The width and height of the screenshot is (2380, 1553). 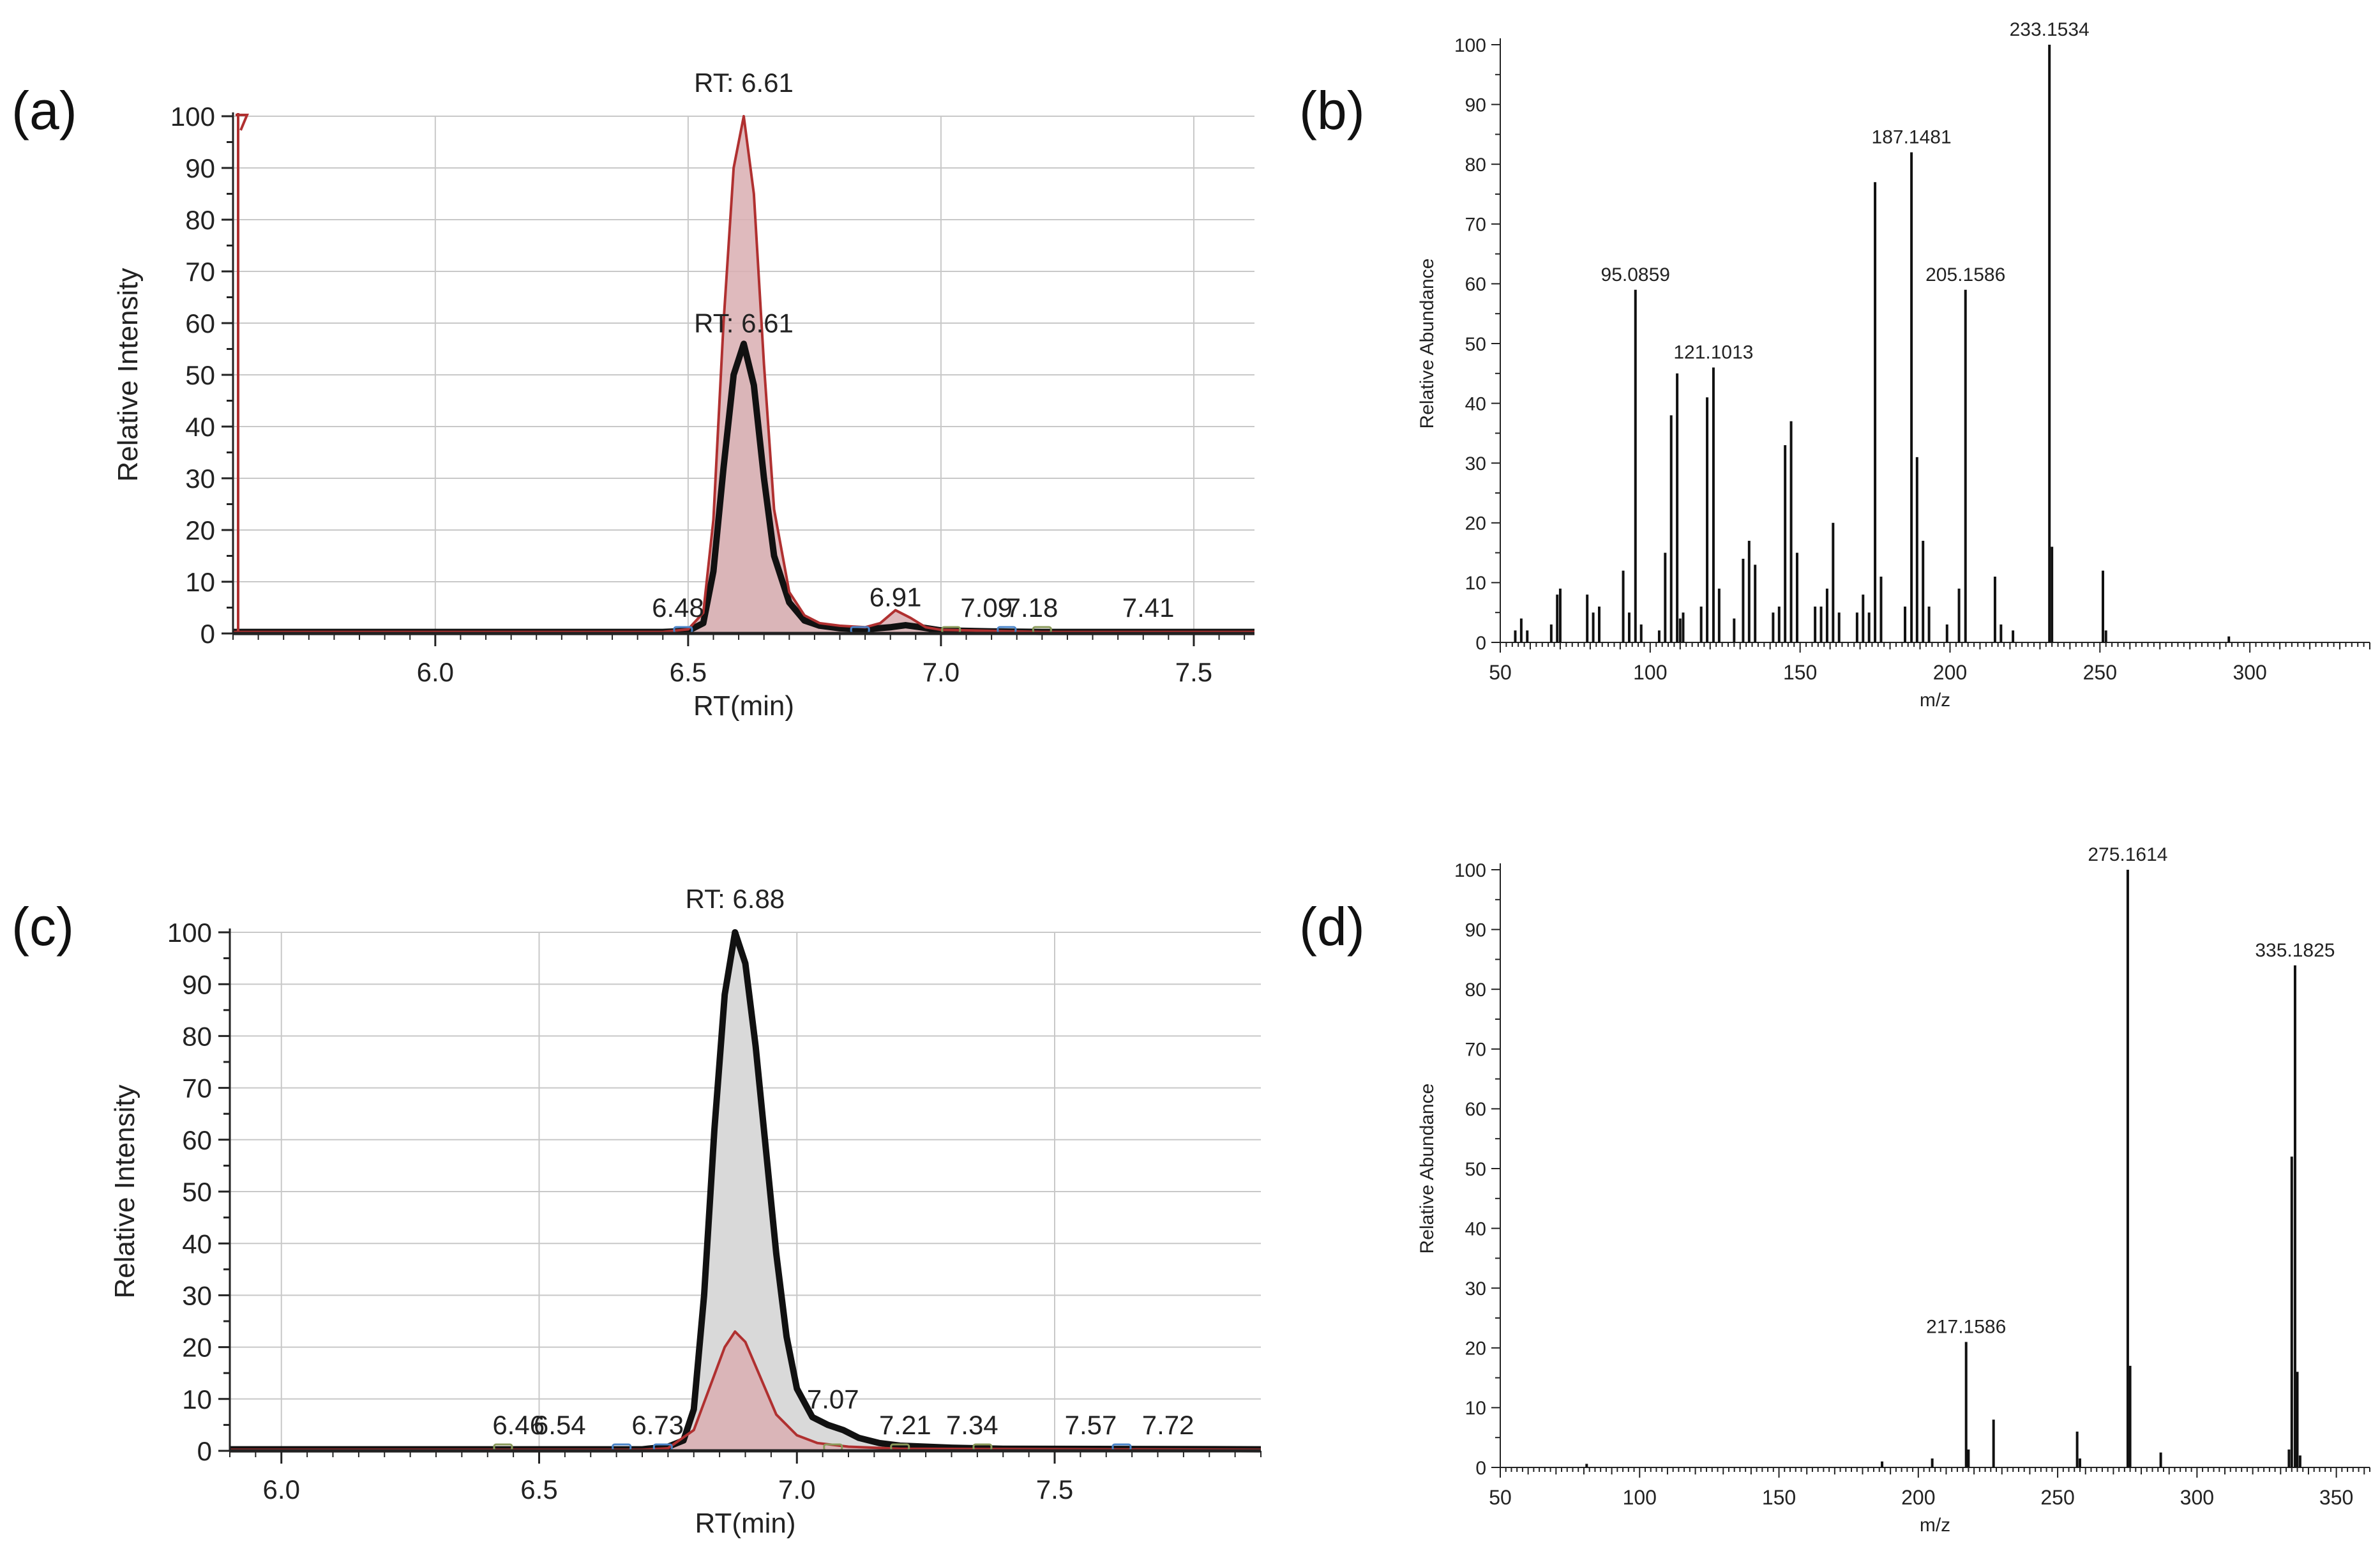 What do you see at coordinates (1965, 275) in the screenshot?
I see `peak-mz-label: 205.1586` at bounding box center [1965, 275].